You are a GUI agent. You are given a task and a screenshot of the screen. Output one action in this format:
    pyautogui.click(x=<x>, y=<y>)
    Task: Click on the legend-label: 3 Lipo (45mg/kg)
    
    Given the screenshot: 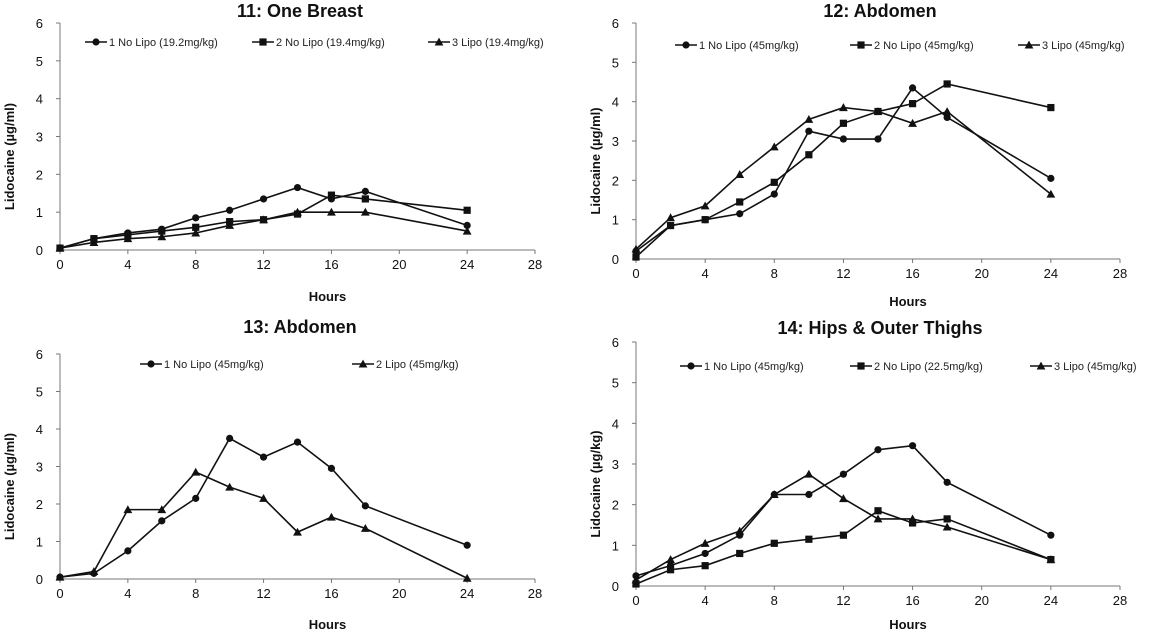 What is the action you would take?
    pyautogui.click(x=1083, y=46)
    